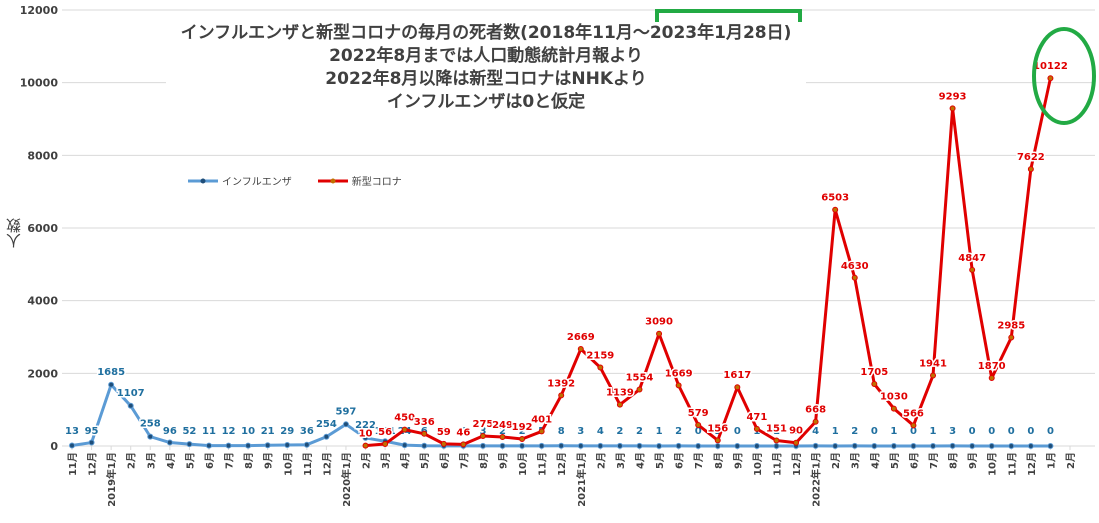 Image resolution: width=1099 pixels, height=523 pixels. Describe the element at coordinates (111, 479) in the screenshot. I see `x-tick-label: 2019年1月` at that location.